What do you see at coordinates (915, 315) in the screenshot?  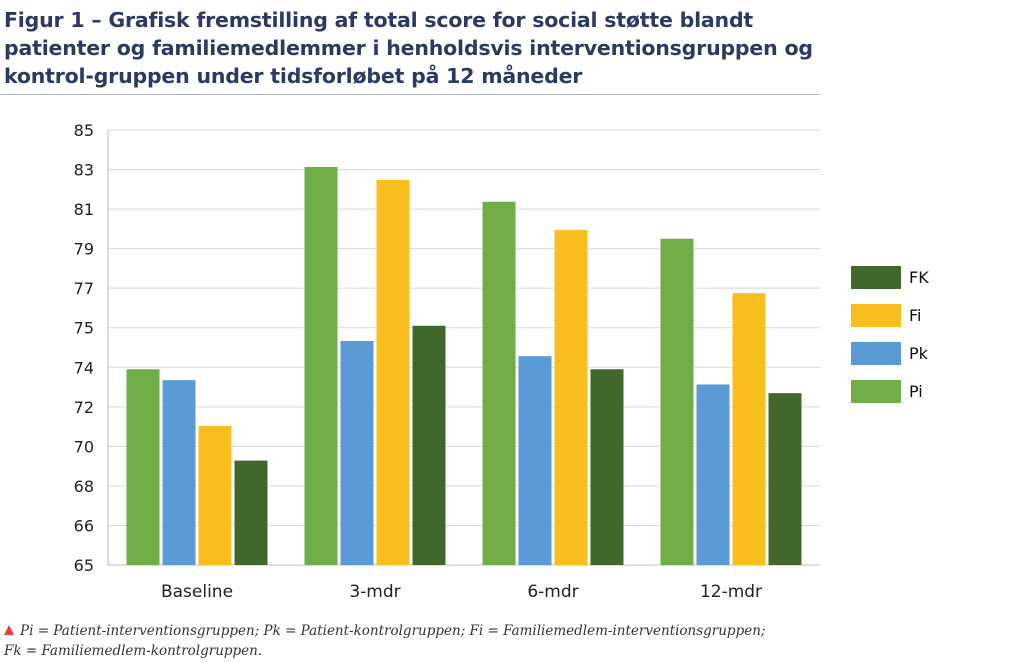 I see `legend-label: Fi` at bounding box center [915, 315].